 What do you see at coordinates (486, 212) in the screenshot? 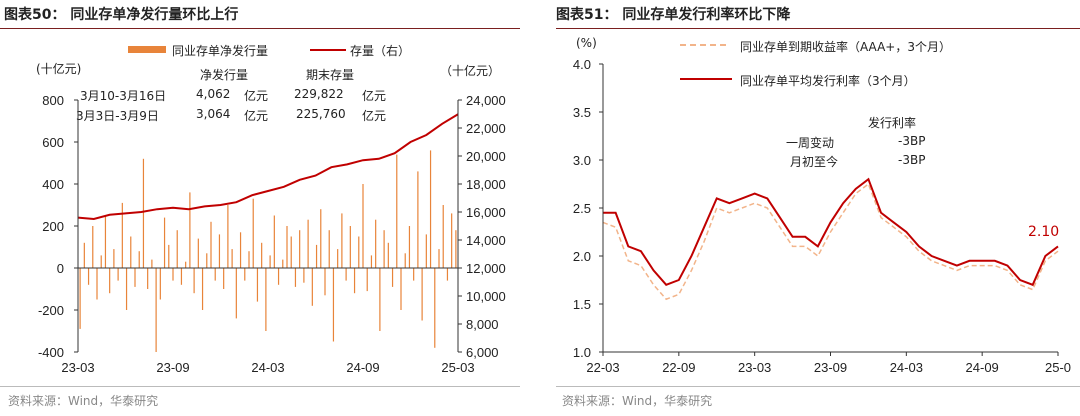
I see `right-tick-label: 16,000` at bounding box center [486, 212].